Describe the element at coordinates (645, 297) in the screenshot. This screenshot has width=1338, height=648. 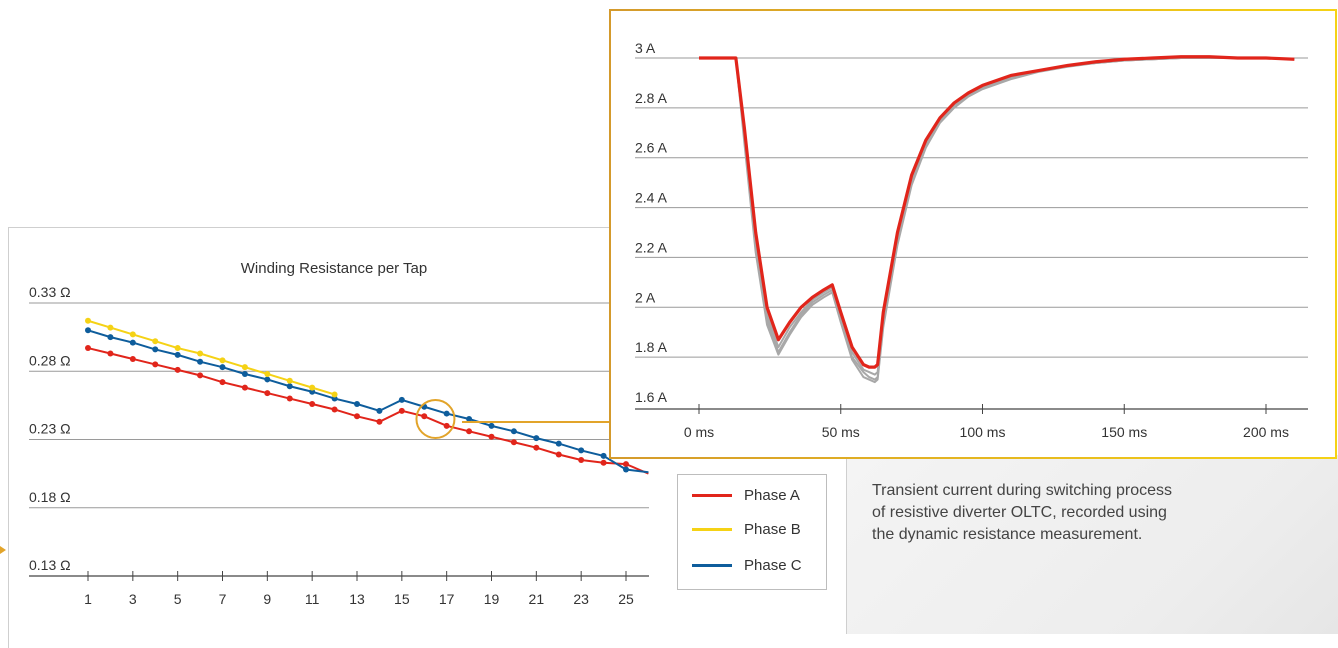
I see `y-tick-label: 2 A` at that location.